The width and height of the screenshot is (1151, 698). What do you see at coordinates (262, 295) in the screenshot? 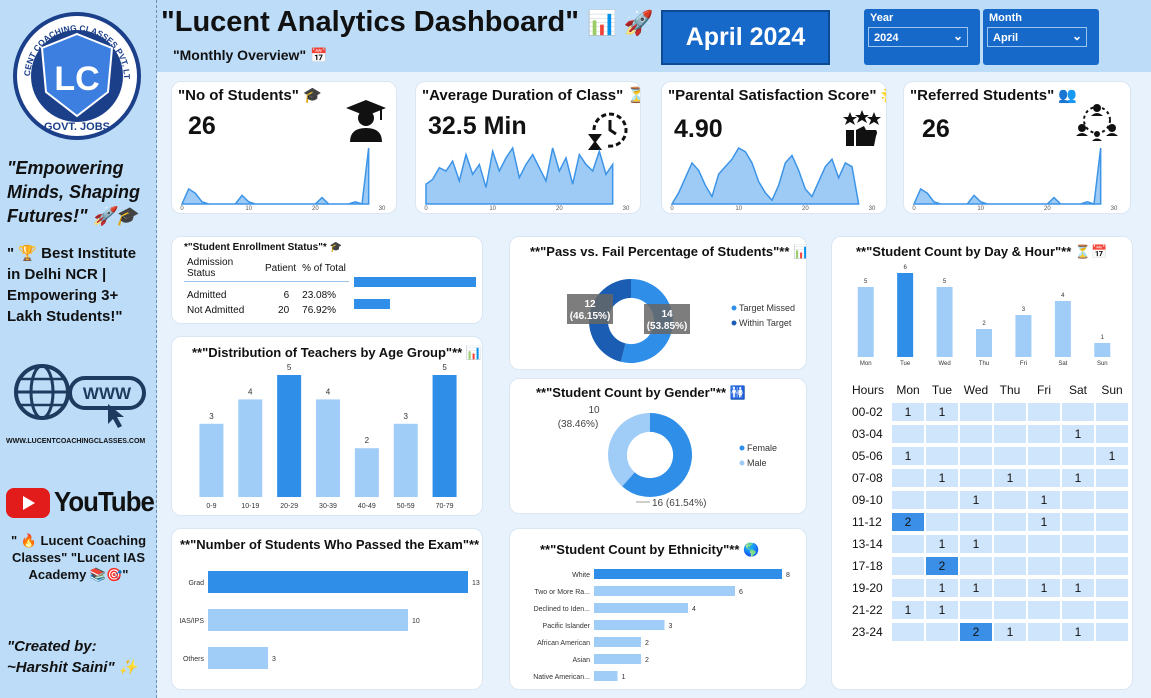
I see `table-row: Admitted 6 23.08%` at bounding box center [262, 295].